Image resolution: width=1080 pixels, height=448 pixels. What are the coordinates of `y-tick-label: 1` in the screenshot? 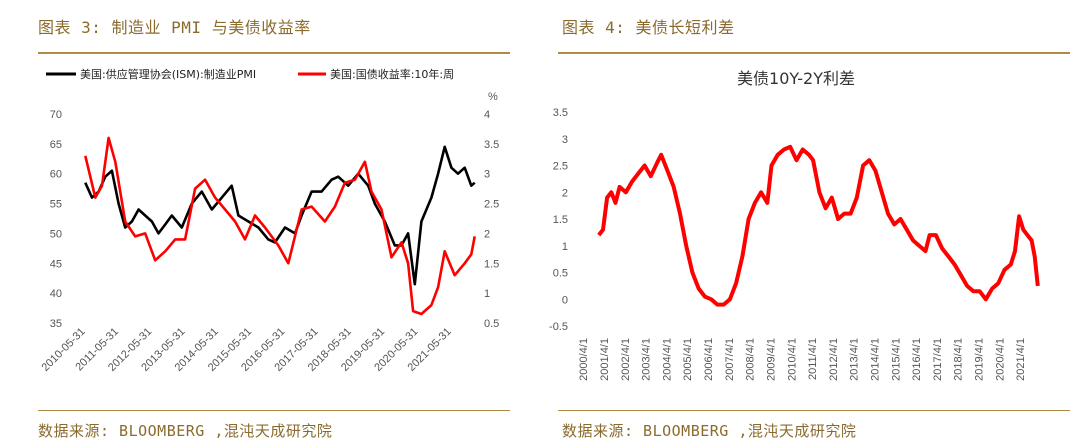 It's located at (565, 247).